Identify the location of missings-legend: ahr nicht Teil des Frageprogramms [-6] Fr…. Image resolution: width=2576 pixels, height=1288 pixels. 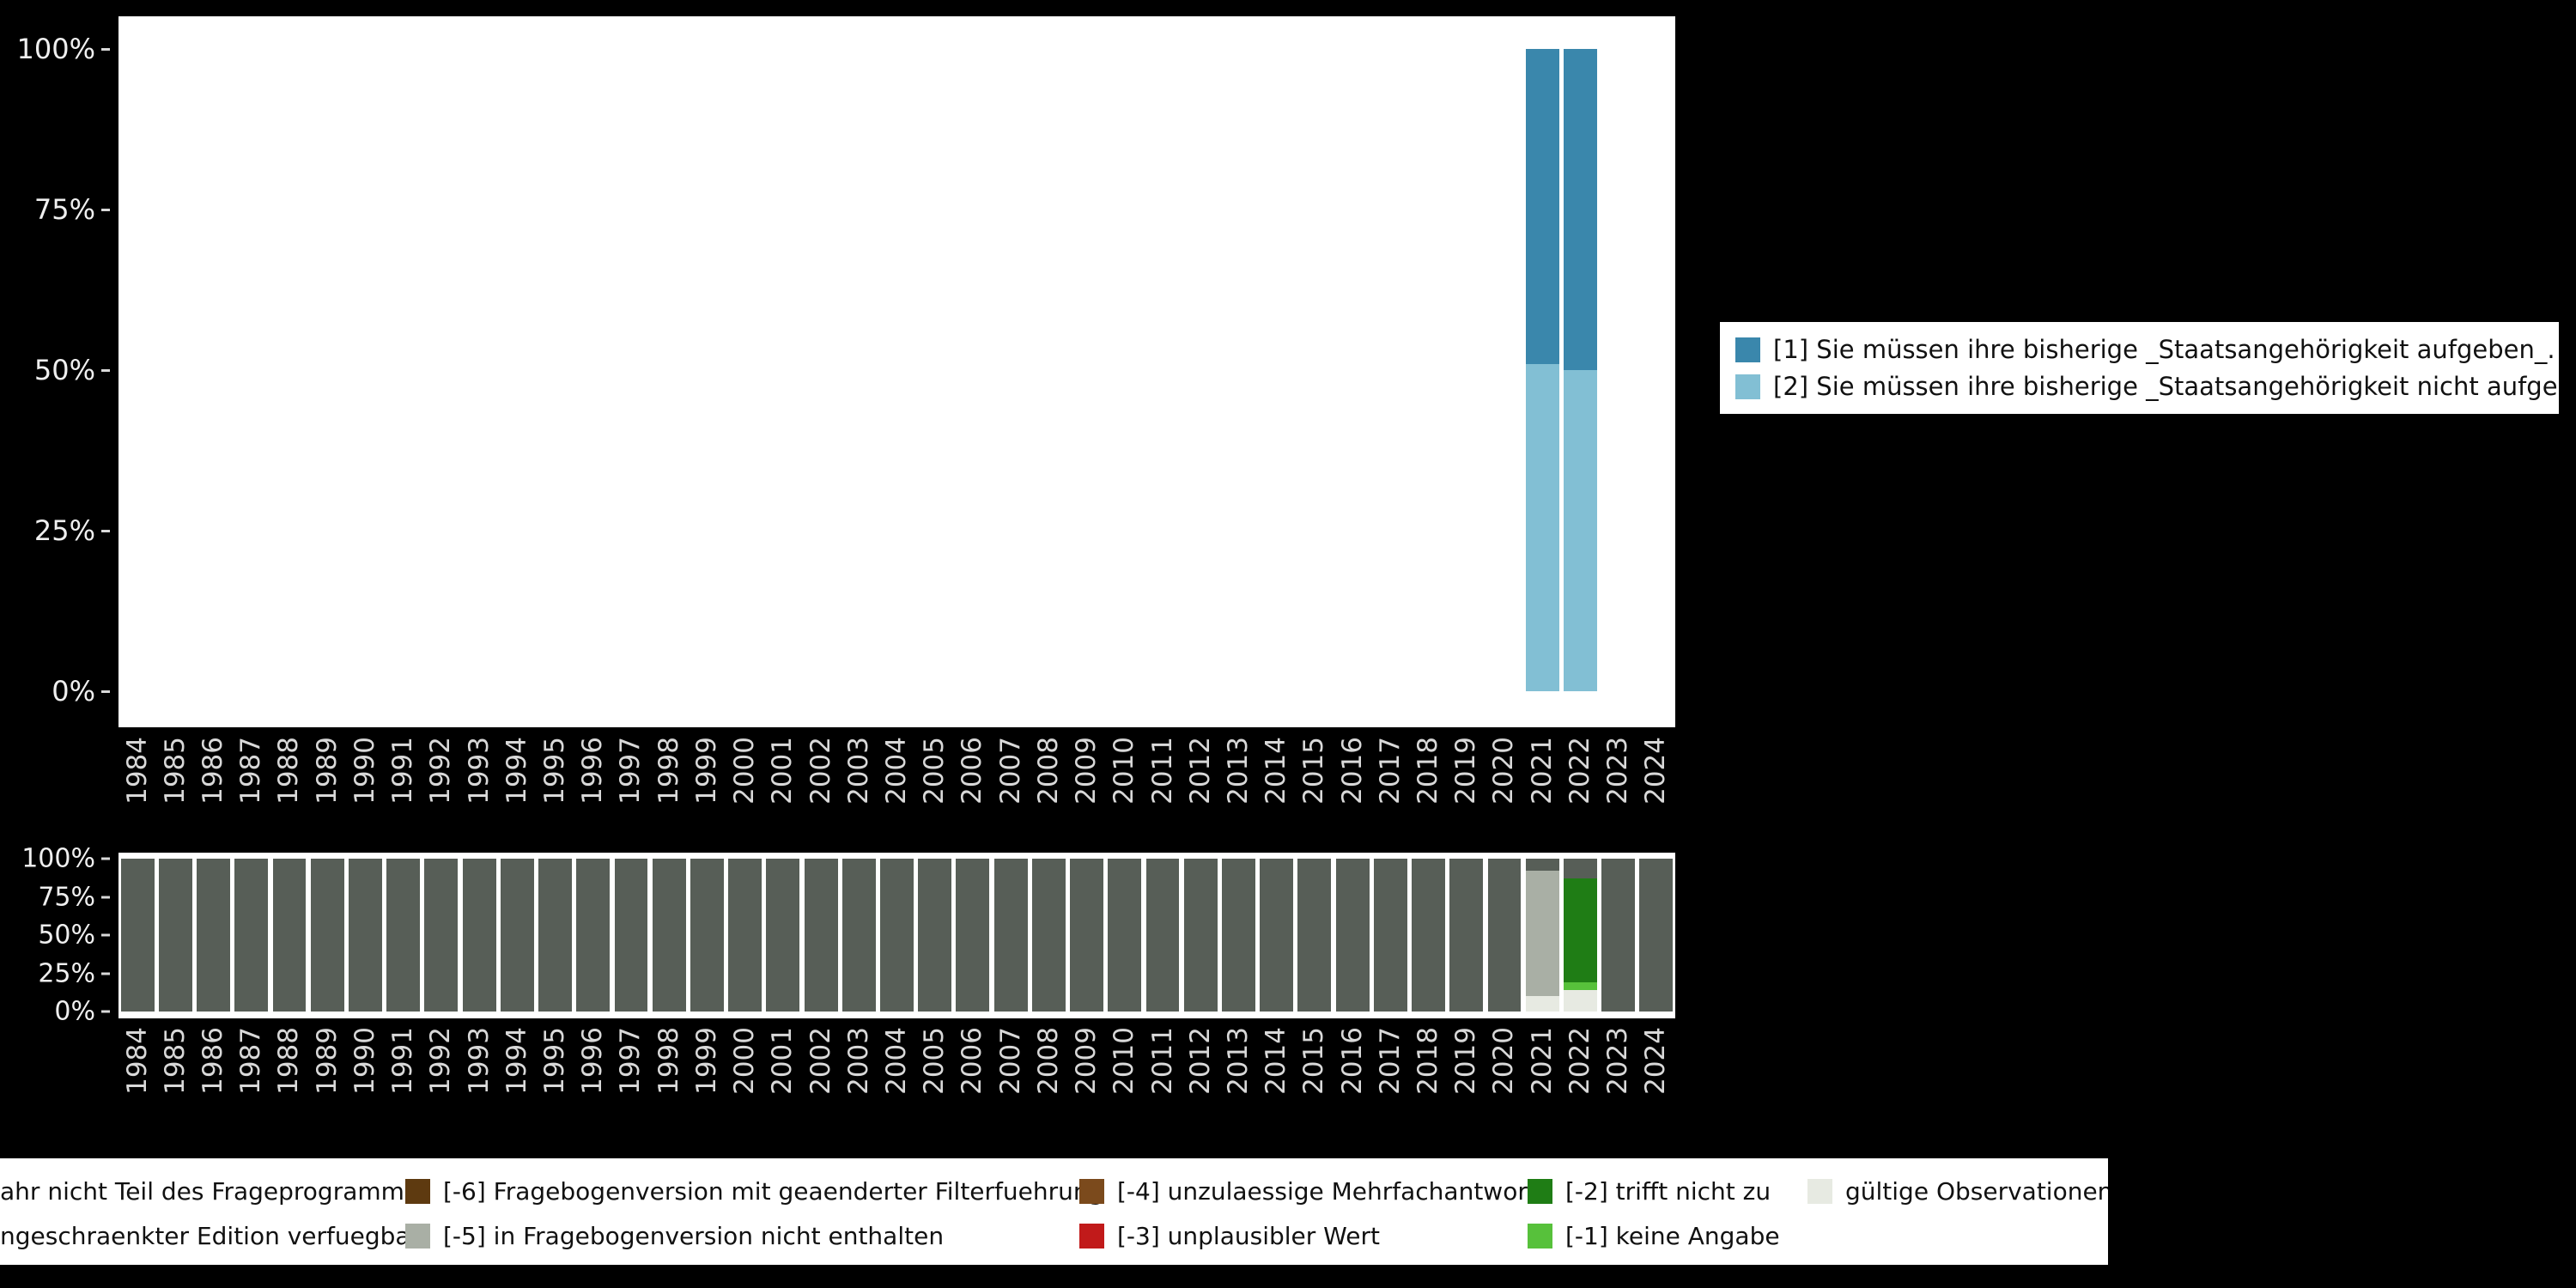
(1054, 1211).